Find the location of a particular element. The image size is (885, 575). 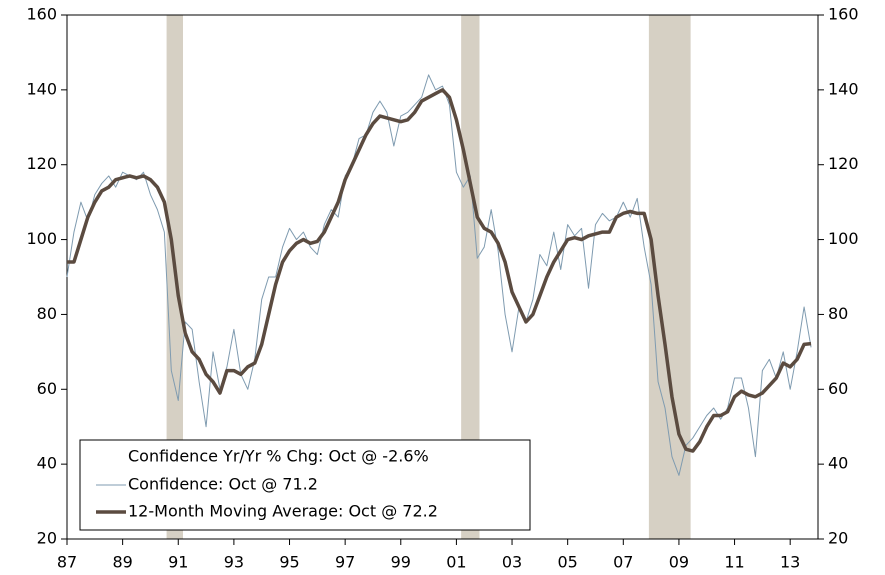

x-tick-label: 95 is located at coordinates (289, 562).